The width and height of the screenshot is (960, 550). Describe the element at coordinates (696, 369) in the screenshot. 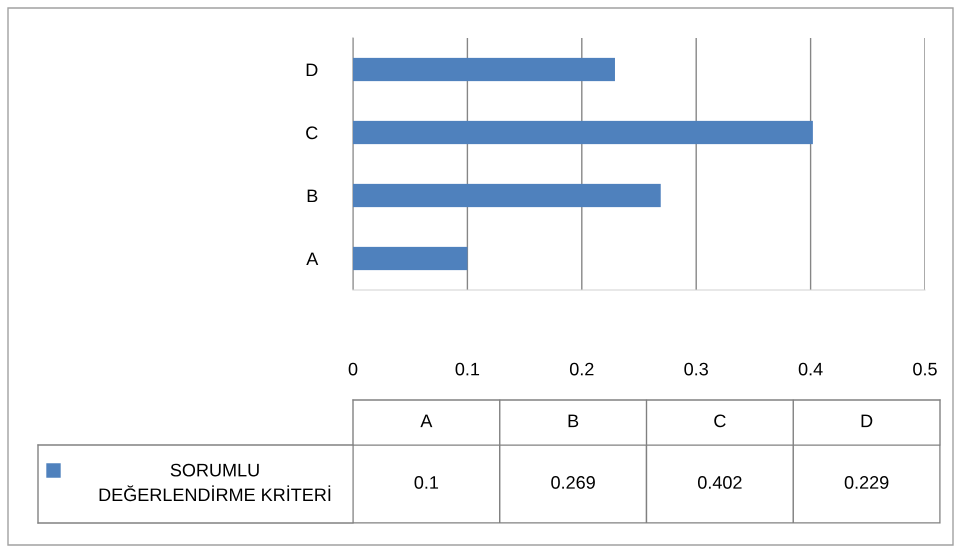

I see `x-tick-label: 0.3` at that location.